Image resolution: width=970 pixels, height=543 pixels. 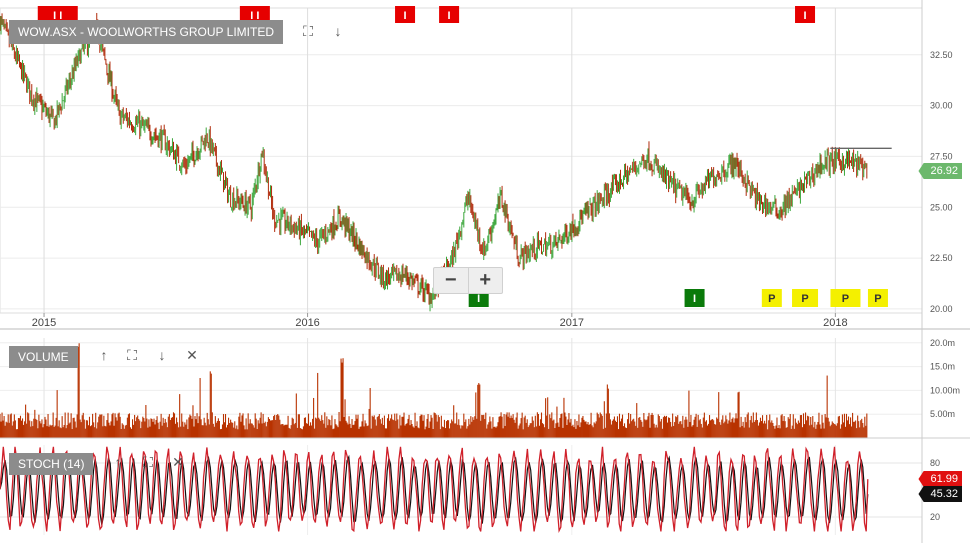 What do you see at coordinates (450, 280) in the screenshot?
I see `zoom-out-button: −` at bounding box center [450, 280].